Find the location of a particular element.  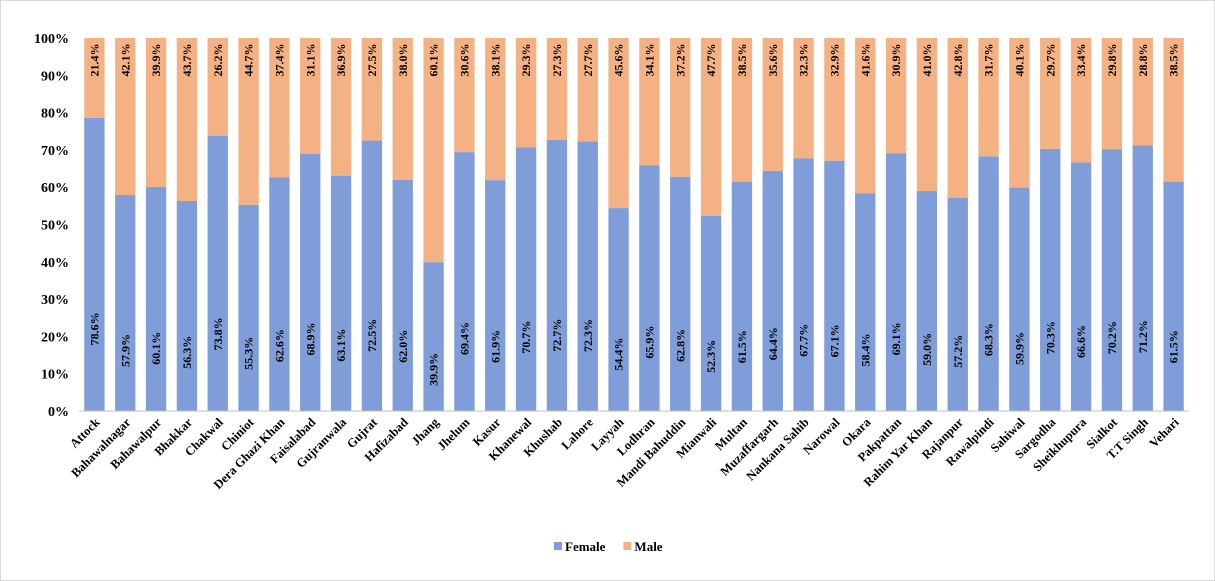

data-label: 72.3% is located at coordinates (588, 335).